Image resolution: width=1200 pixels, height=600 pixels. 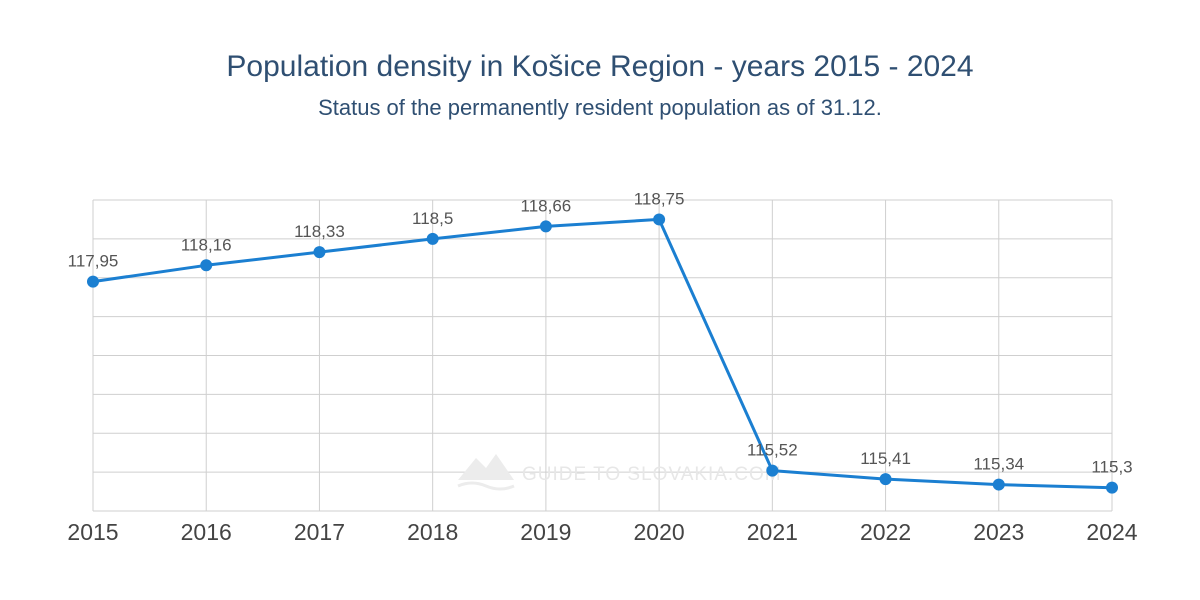 I want to click on x-tick-label: 2023, so click(x=998, y=532).